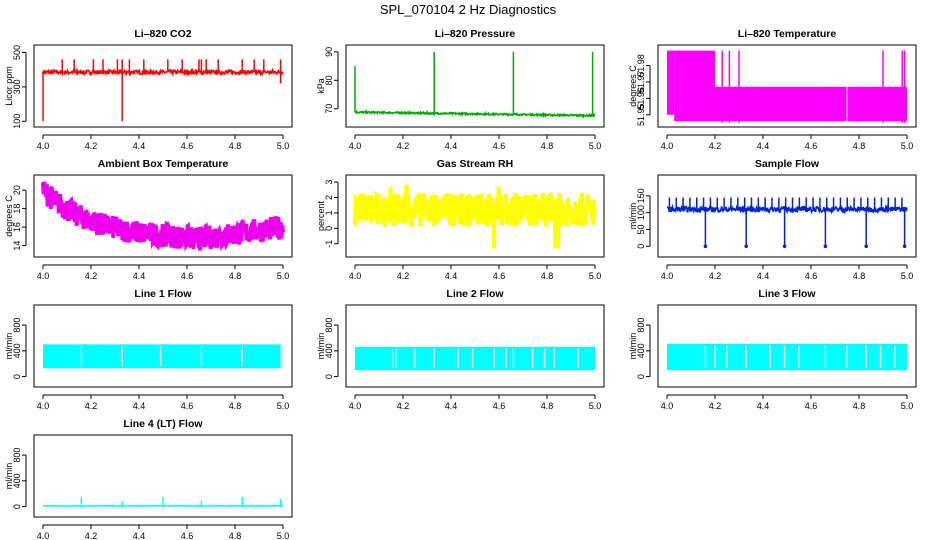 The image size is (936, 540). I want to click on y-axis-label: kPa, so click(321, 86).